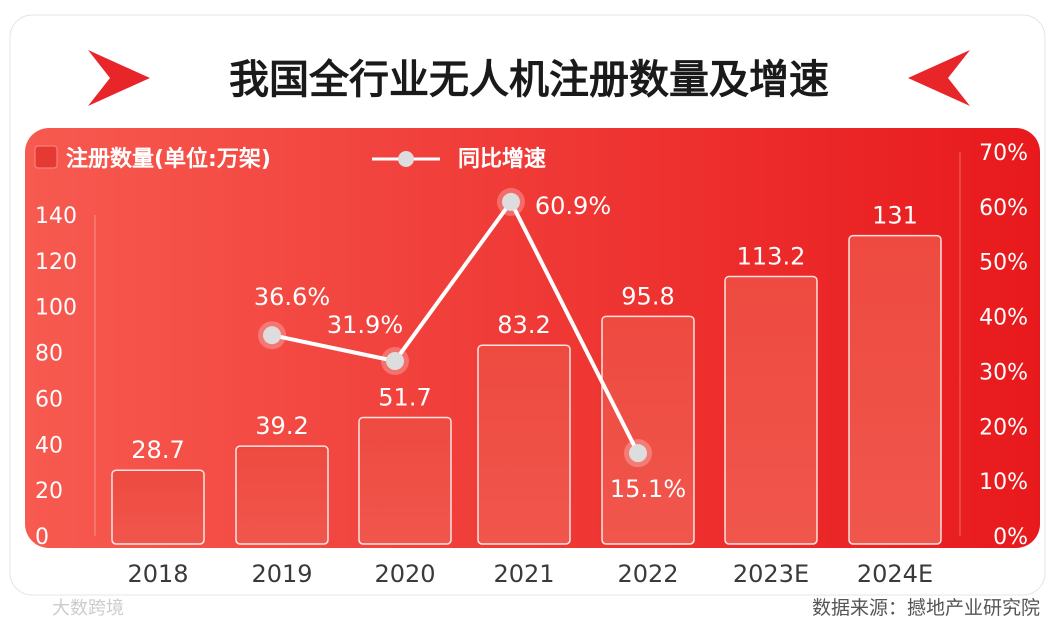 This screenshot has height=627, width=1059. I want to click on right-tick-label: 20%, so click(1003, 427).